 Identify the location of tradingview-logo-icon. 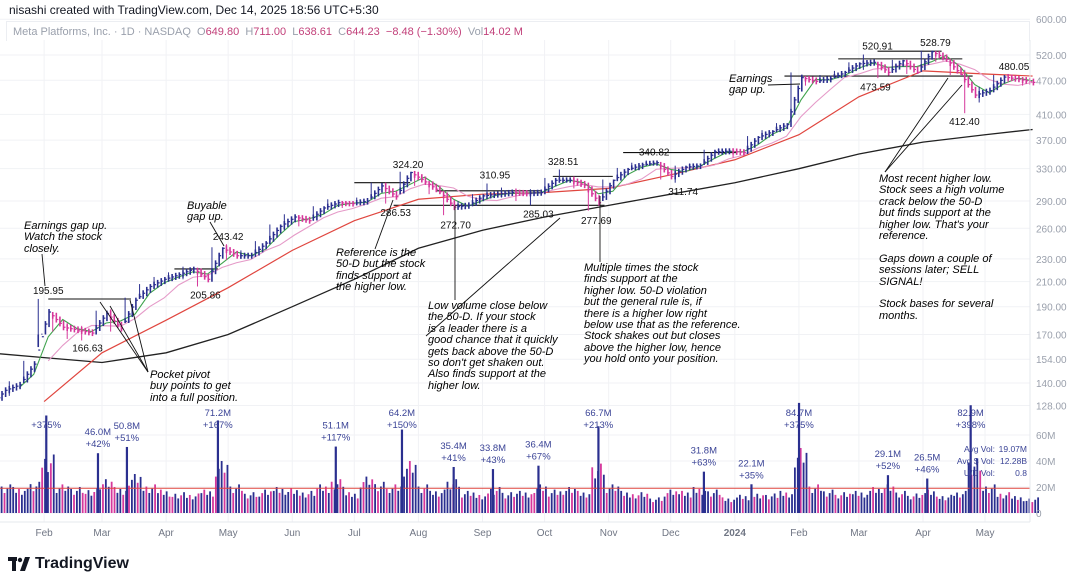
(19, 564).